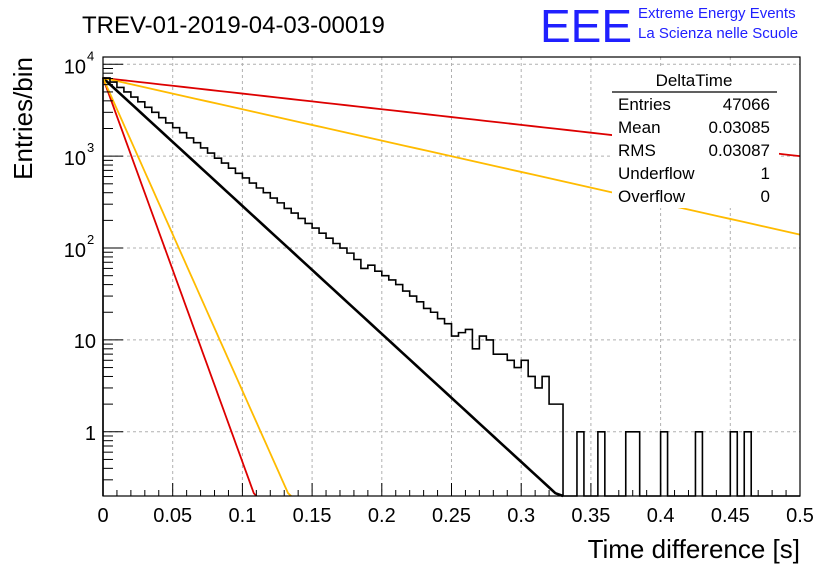  What do you see at coordinates (765, 173) in the screenshot?
I see `stats-value: 1` at bounding box center [765, 173].